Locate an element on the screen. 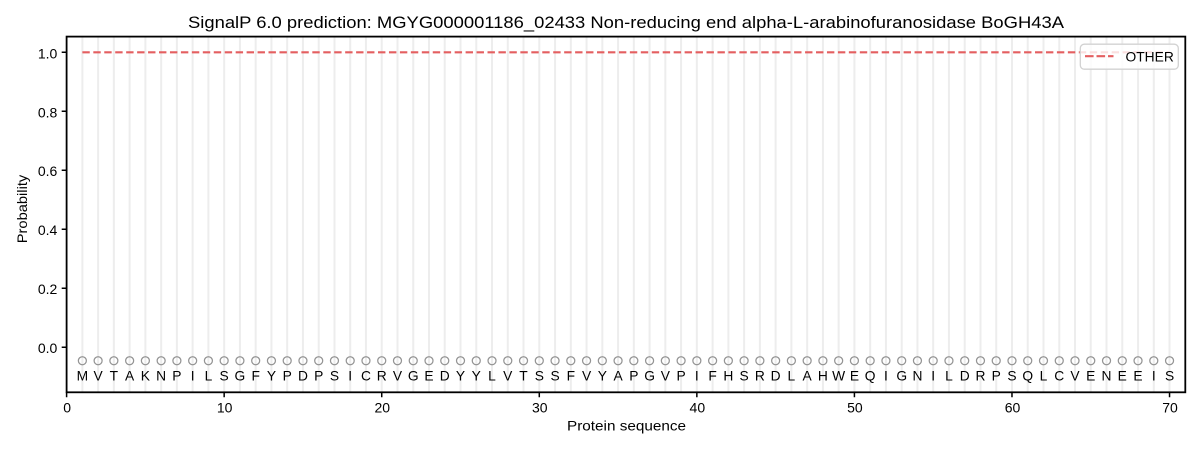 This screenshot has width=1200, height=455. svg-text: 0.4 is located at coordinates (48, 230).